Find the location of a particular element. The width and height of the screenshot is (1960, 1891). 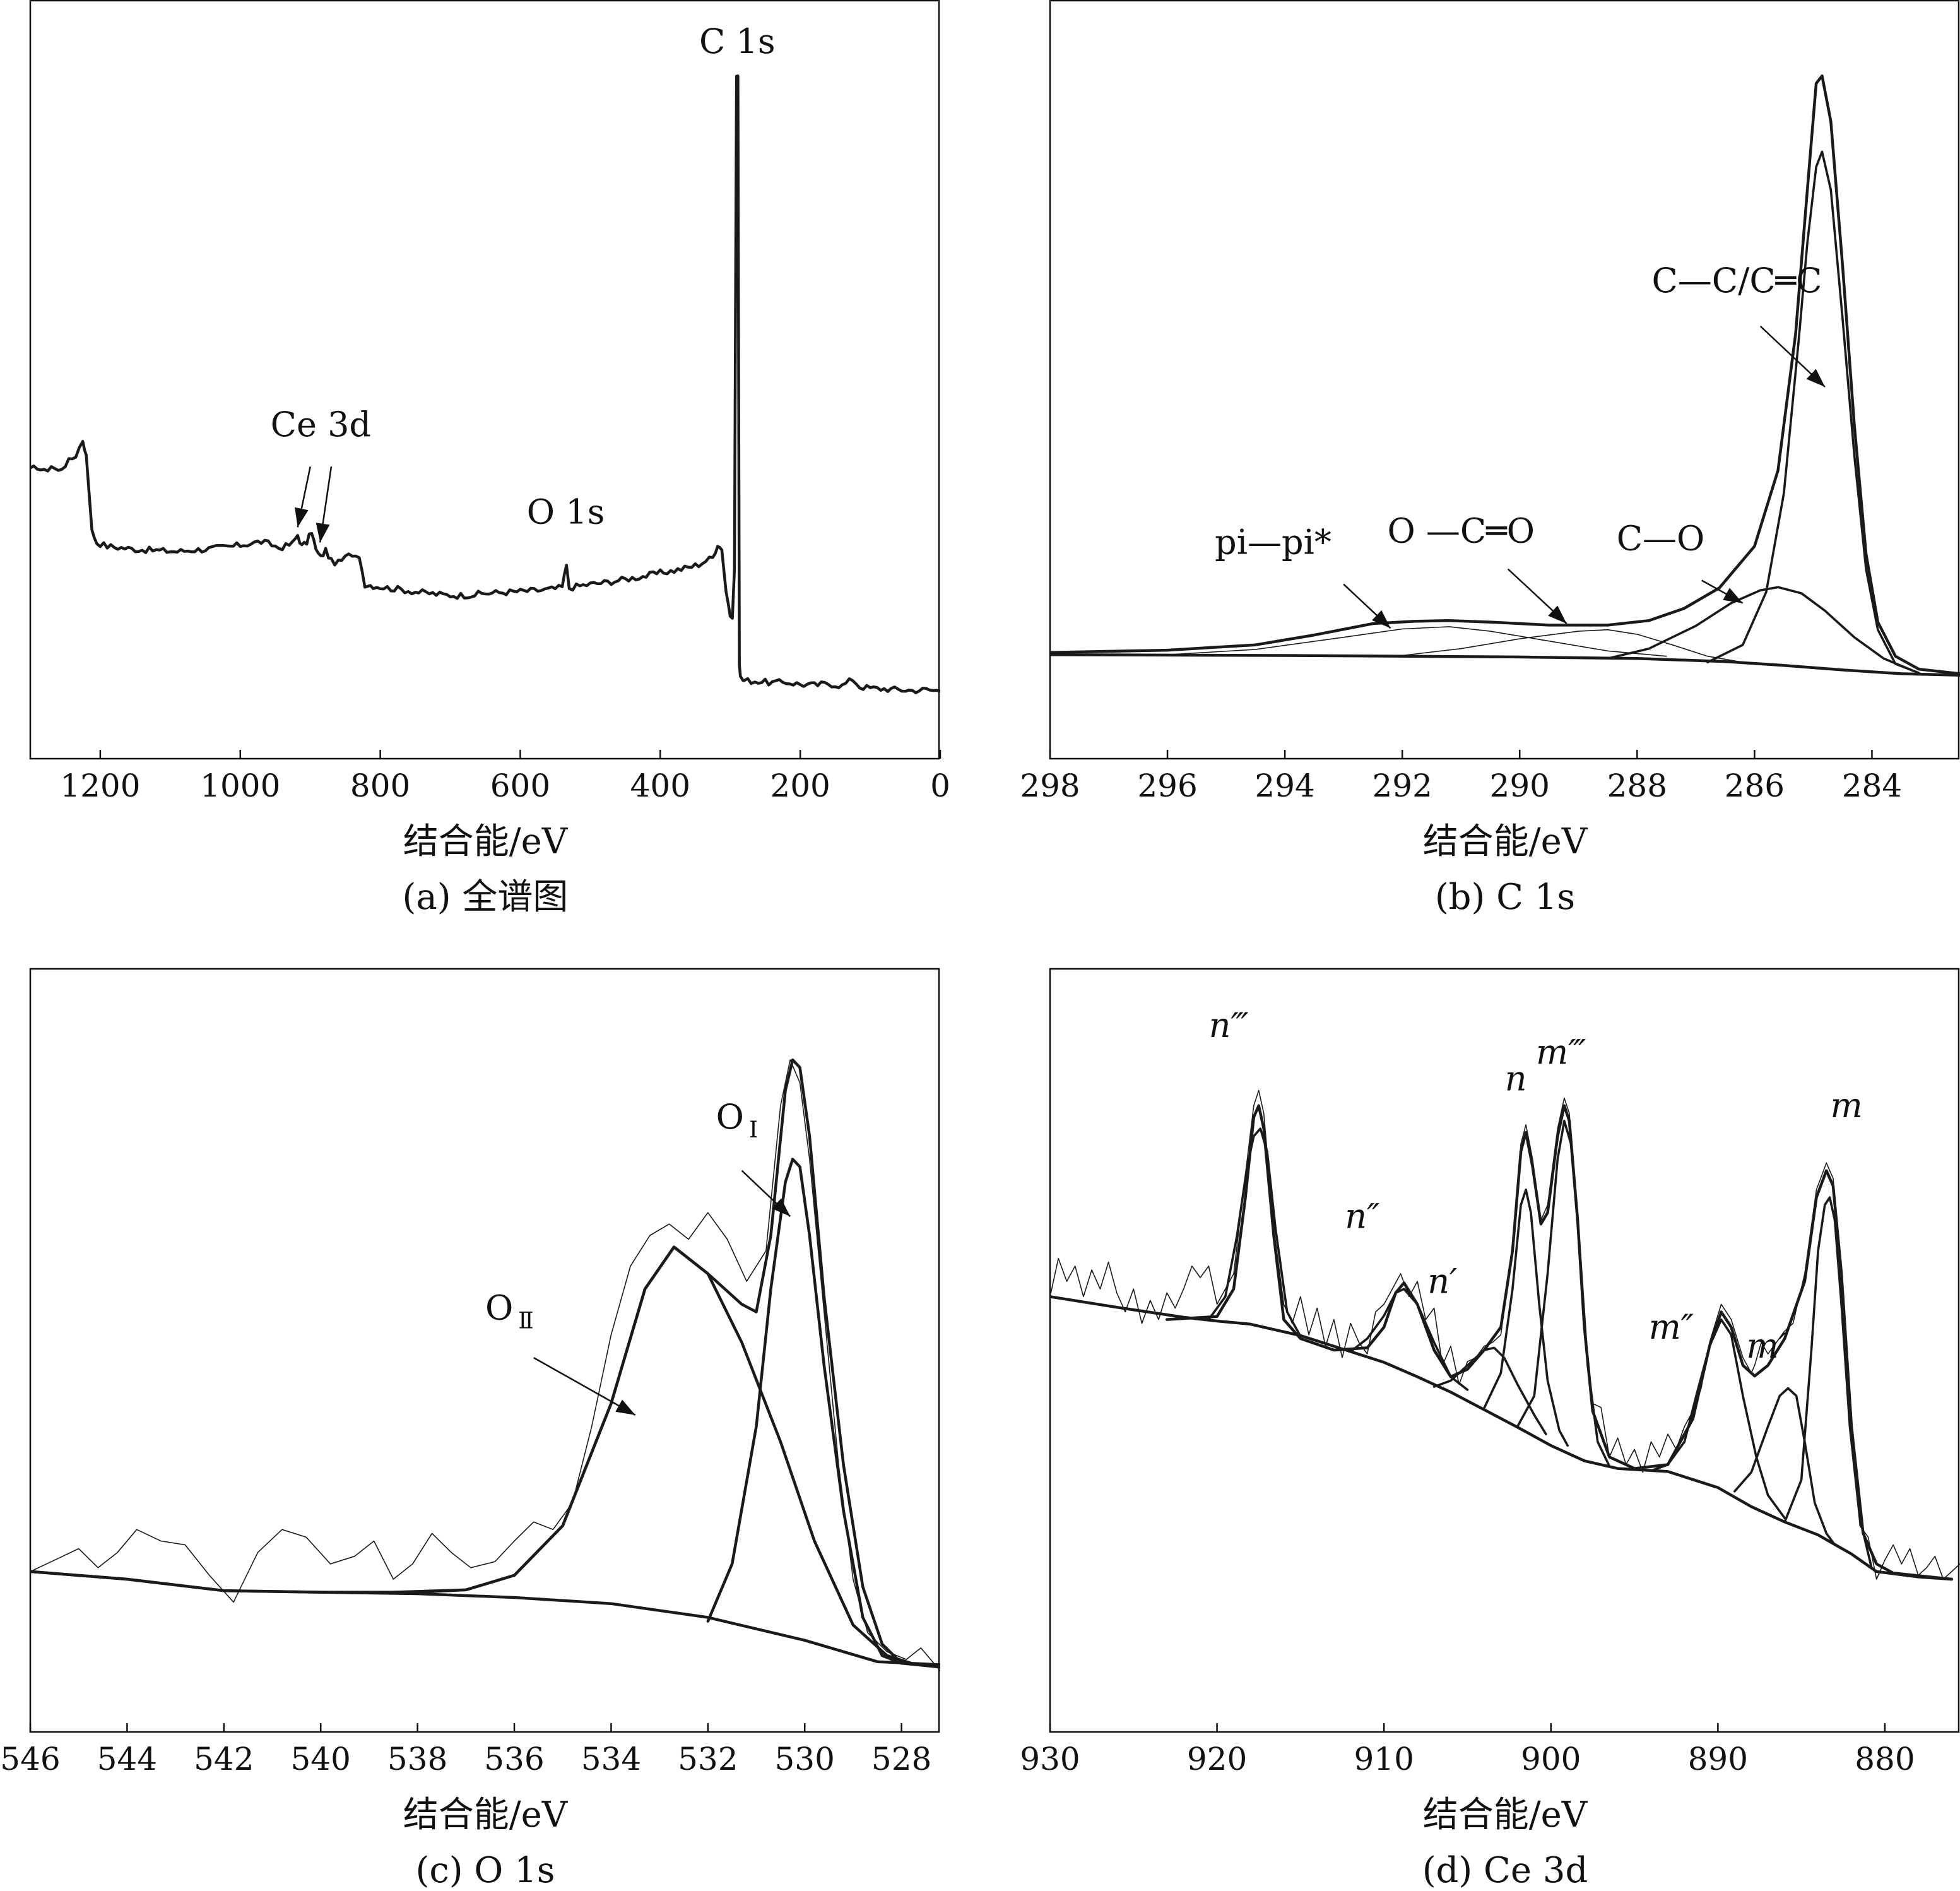

x-tick-label: 930 is located at coordinates (1050, 1759).